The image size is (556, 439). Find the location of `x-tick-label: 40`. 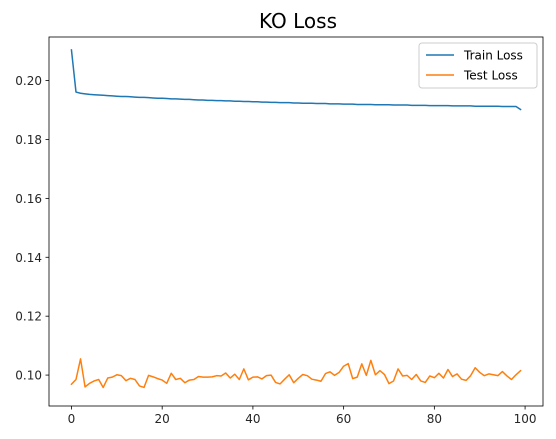

x-tick-label: 40 is located at coordinates (252, 419).